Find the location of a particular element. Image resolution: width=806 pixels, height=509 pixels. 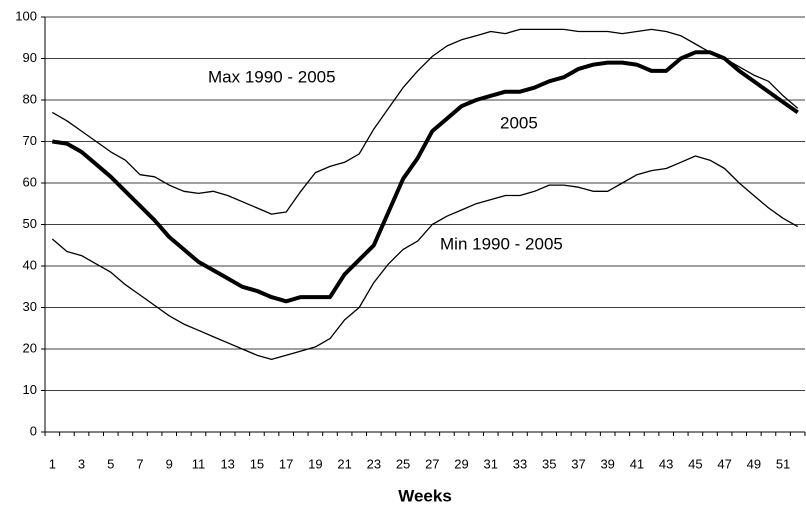

y-tick-label: 50 is located at coordinates (30, 223).